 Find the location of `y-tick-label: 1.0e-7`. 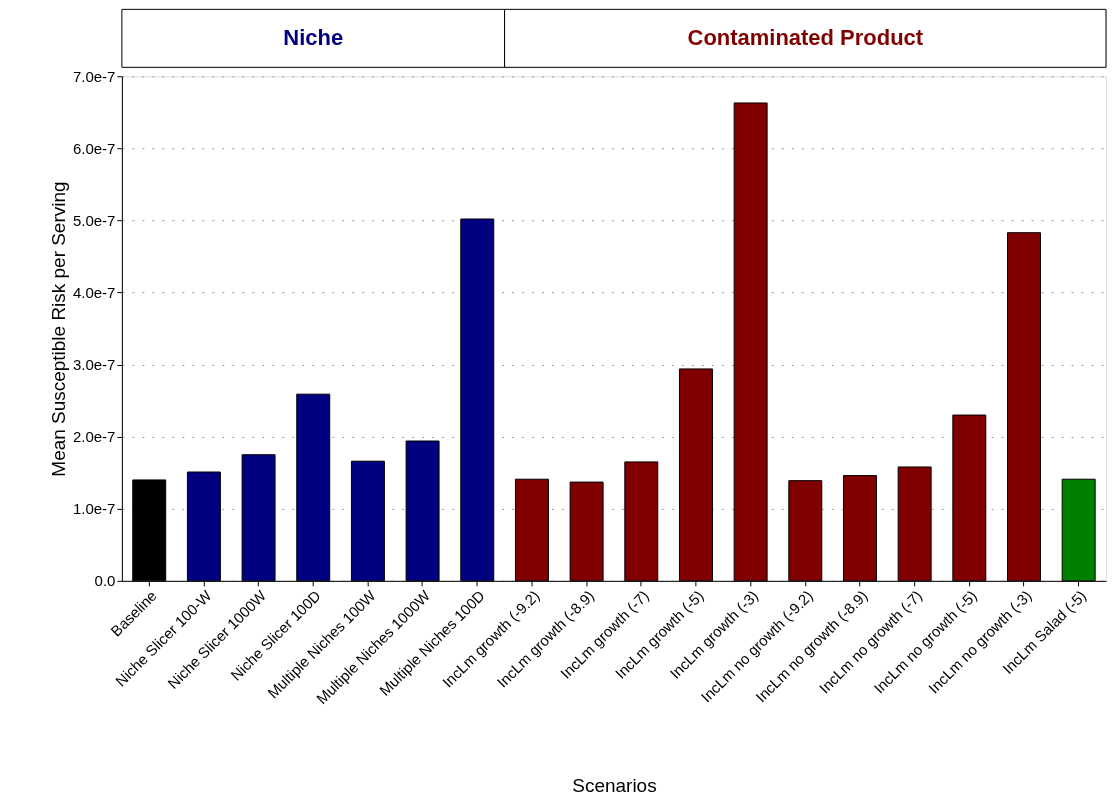

y-tick-label: 1.0e-7 is located at coordinates (94, 509).